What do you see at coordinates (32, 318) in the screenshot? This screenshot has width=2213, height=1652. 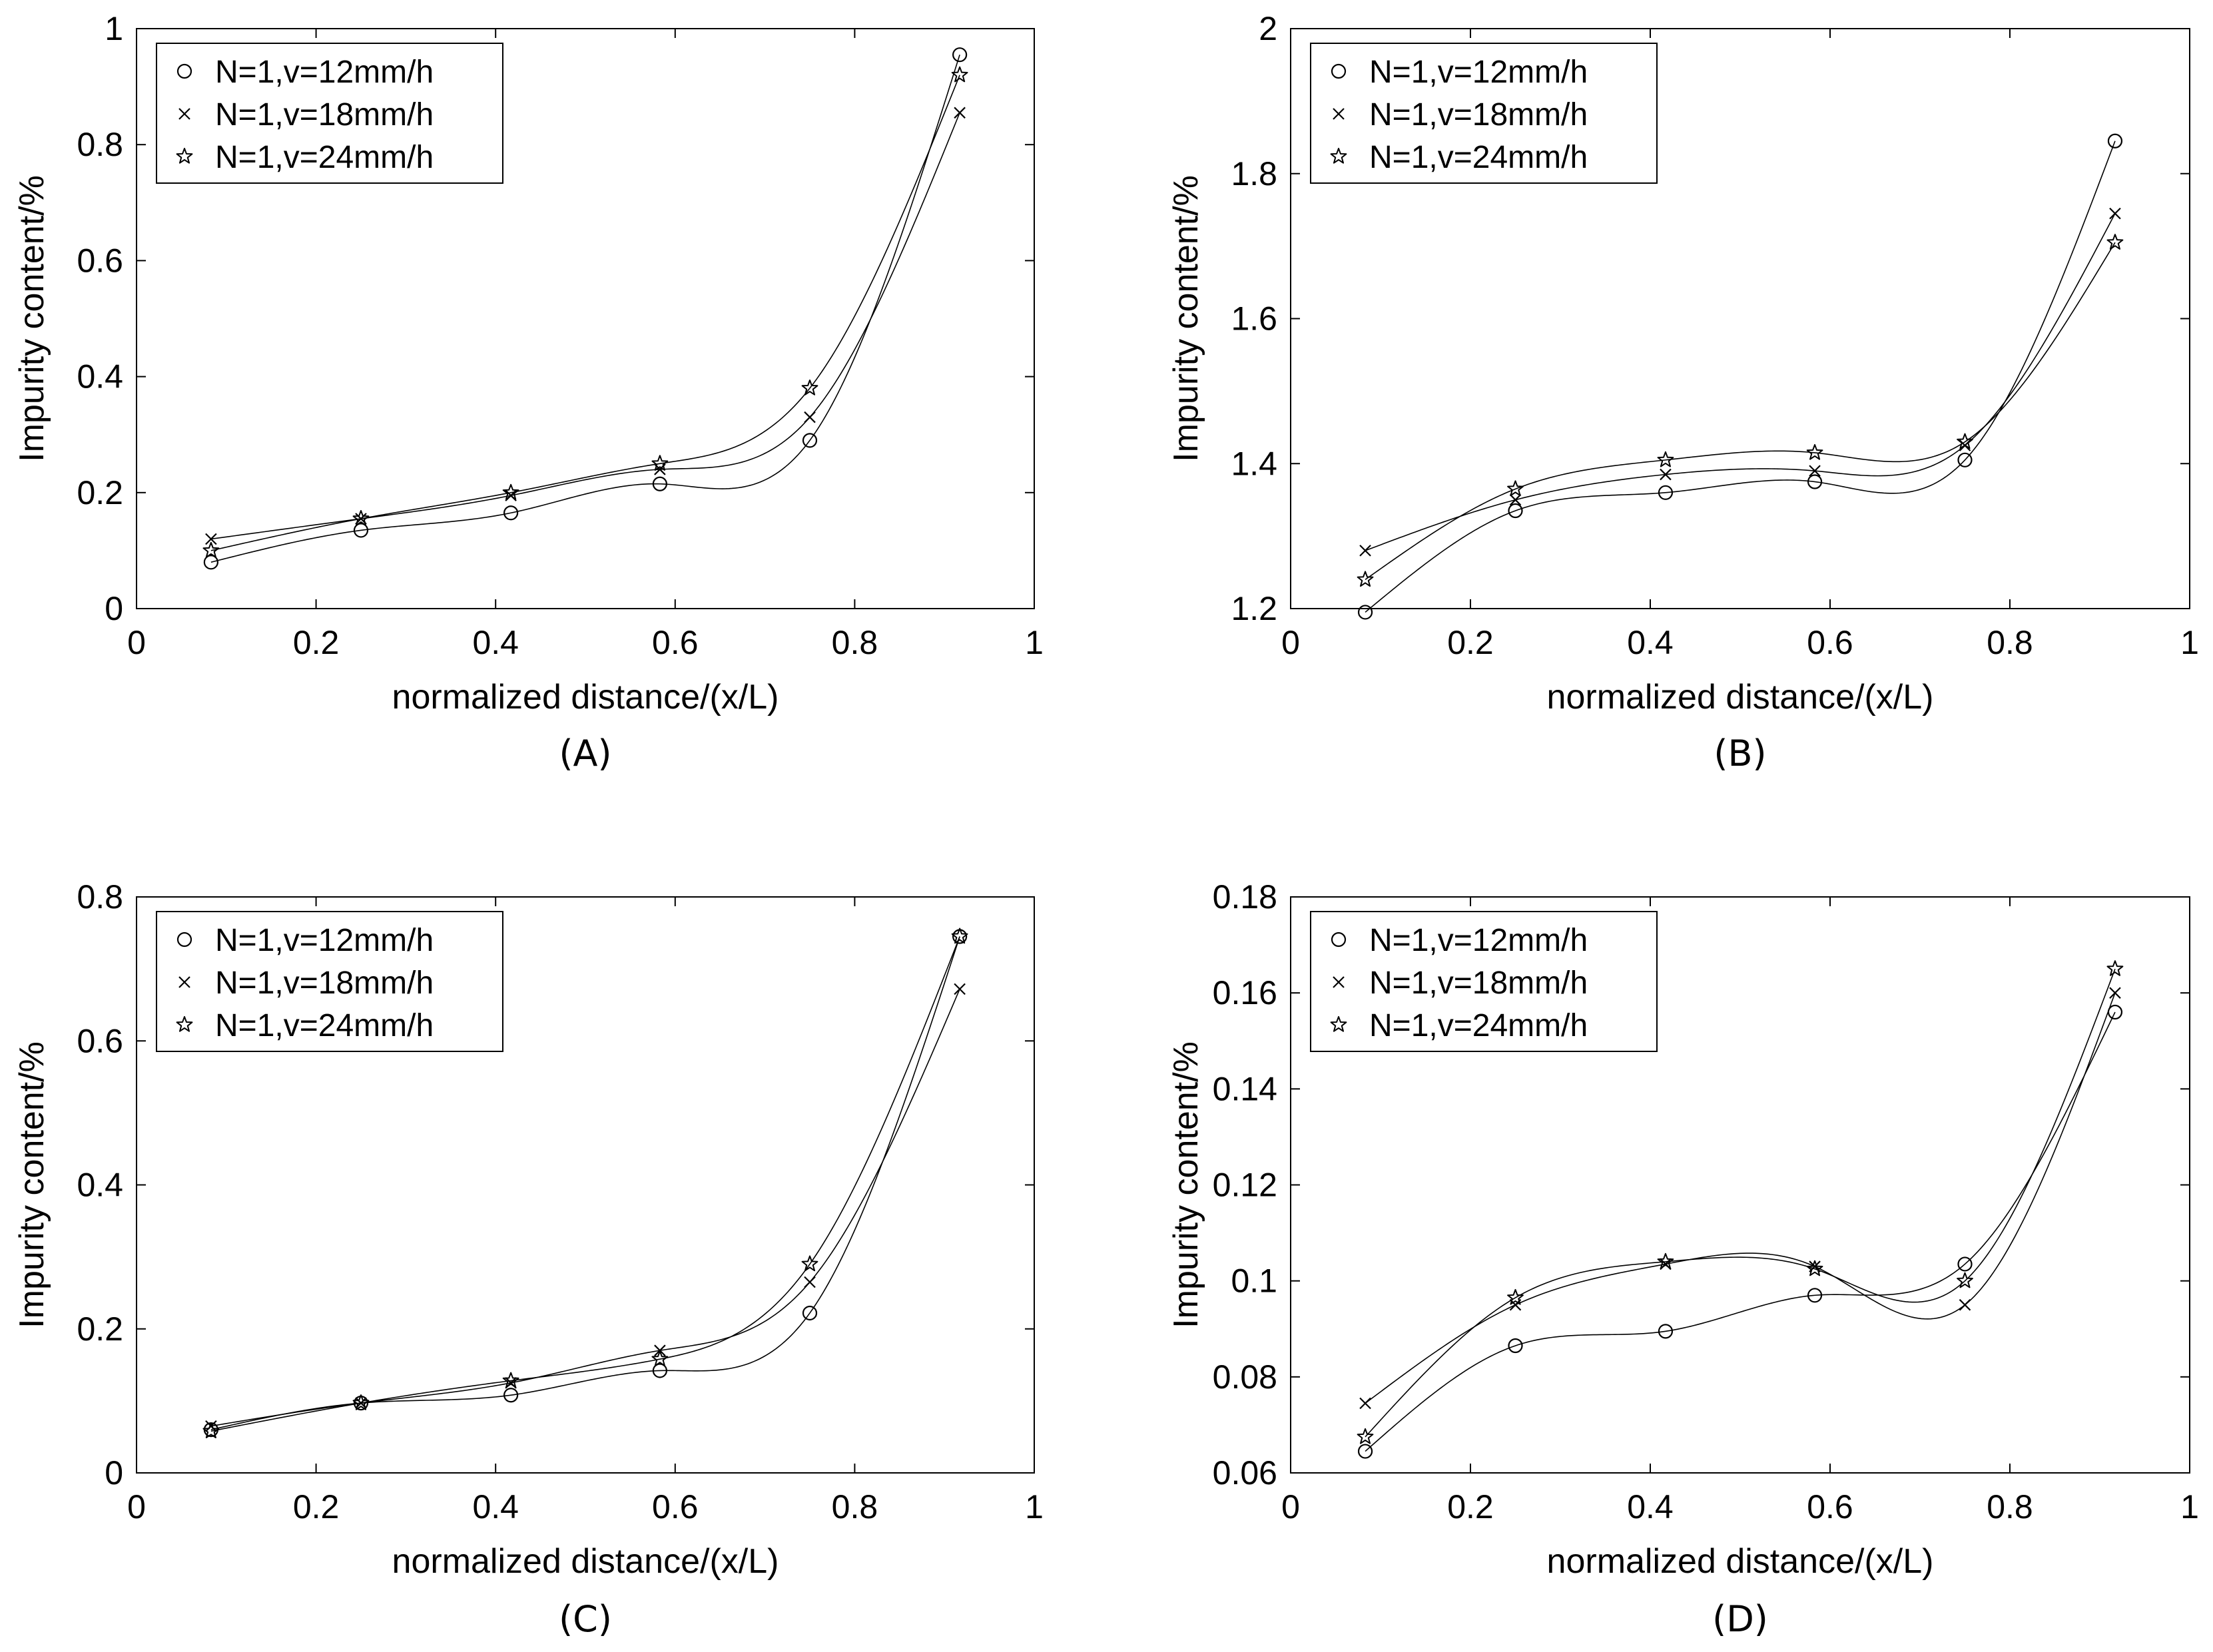 I see `y-axis-label: Impurity content/%` at bounding box center [32, 318].